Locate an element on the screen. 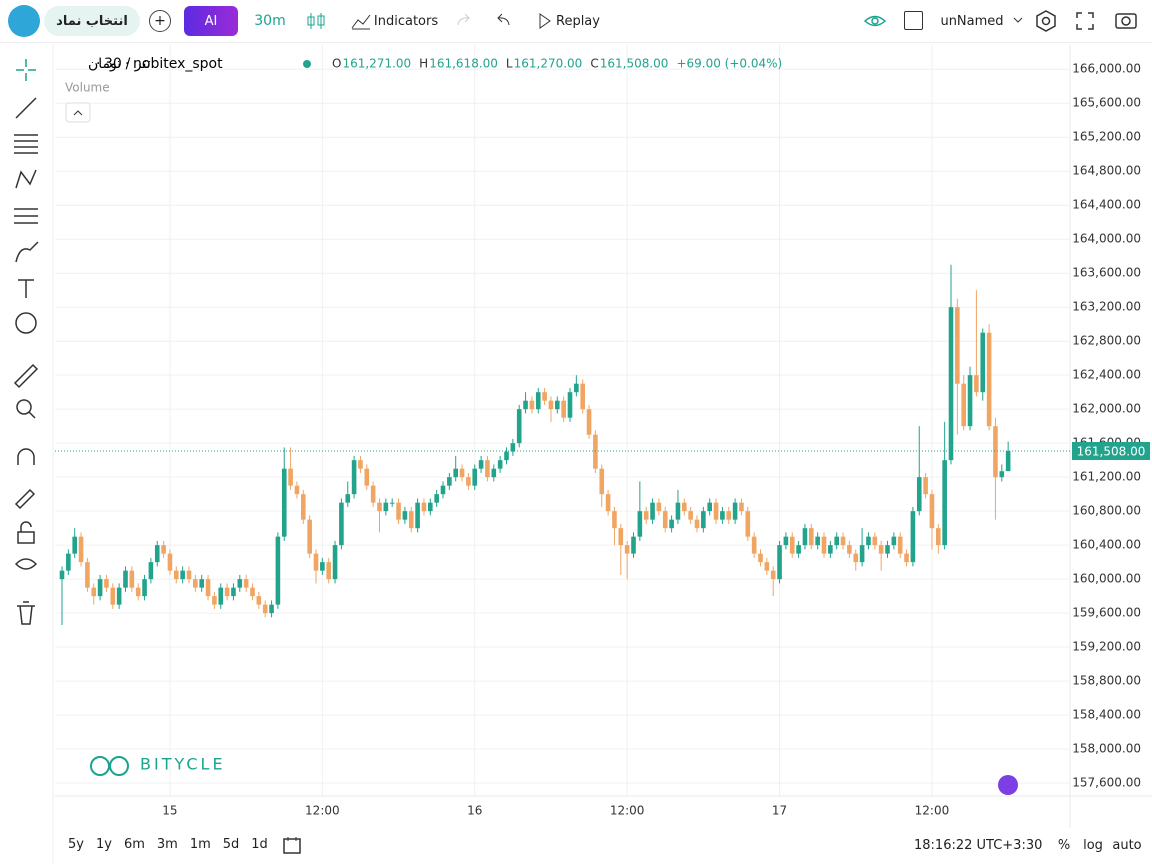 Image resolution: width=1152 pixels, height=864 pixels. settings-icon is located at coordinates (1046, 21).